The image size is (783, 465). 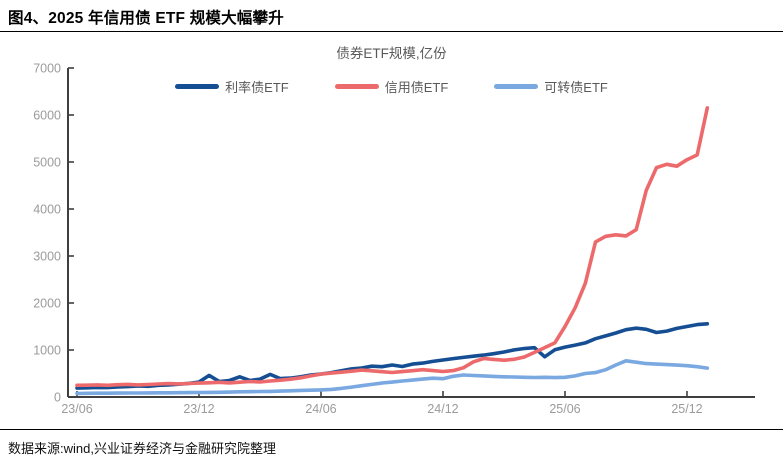 I want to click on y-tick-label: 2000, so click(x=47, y=304).